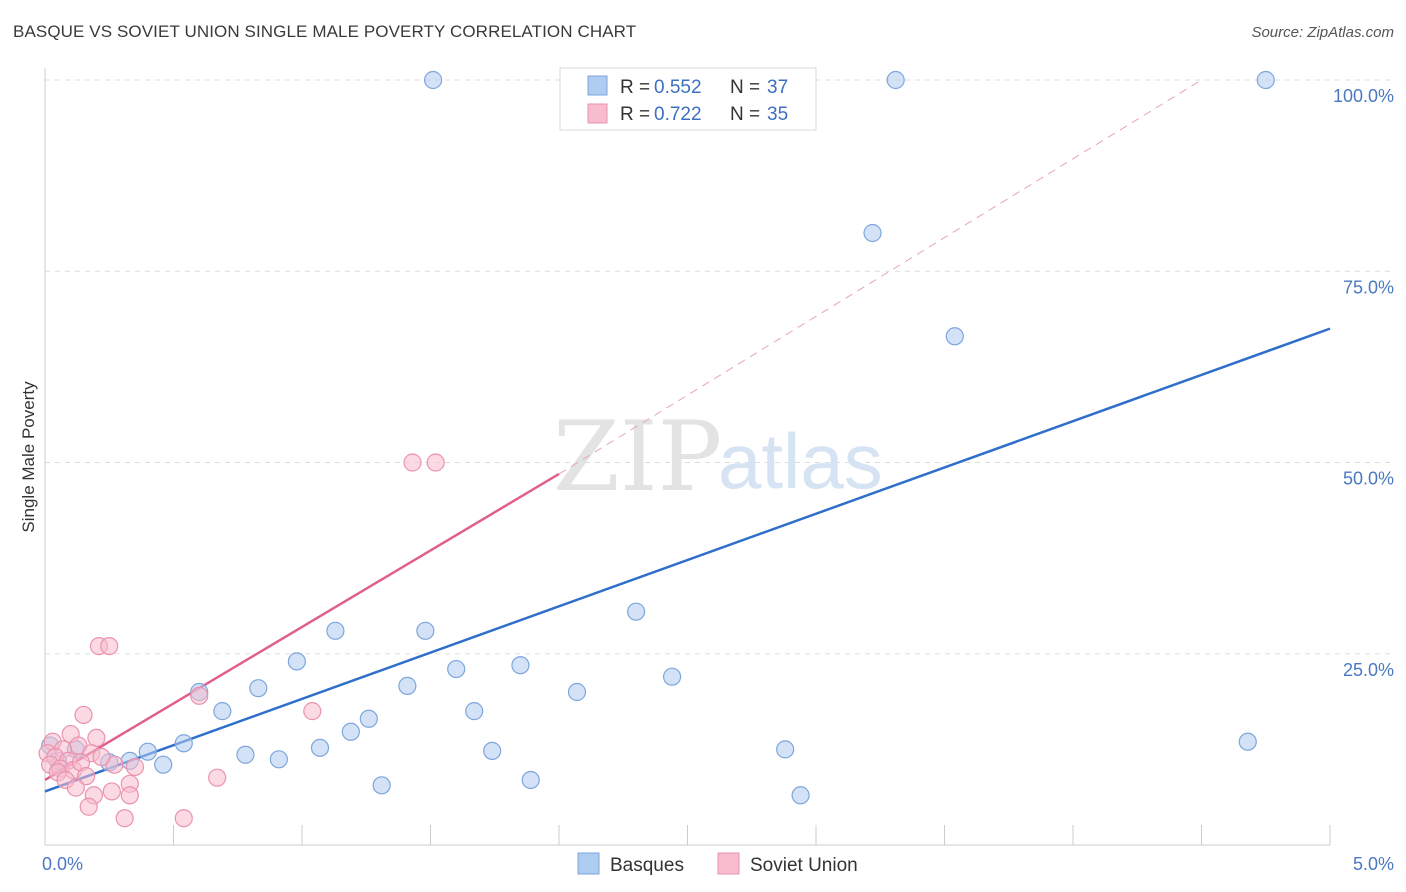  I want to click on legend-swatch-soviet-union, so click(597, 113).